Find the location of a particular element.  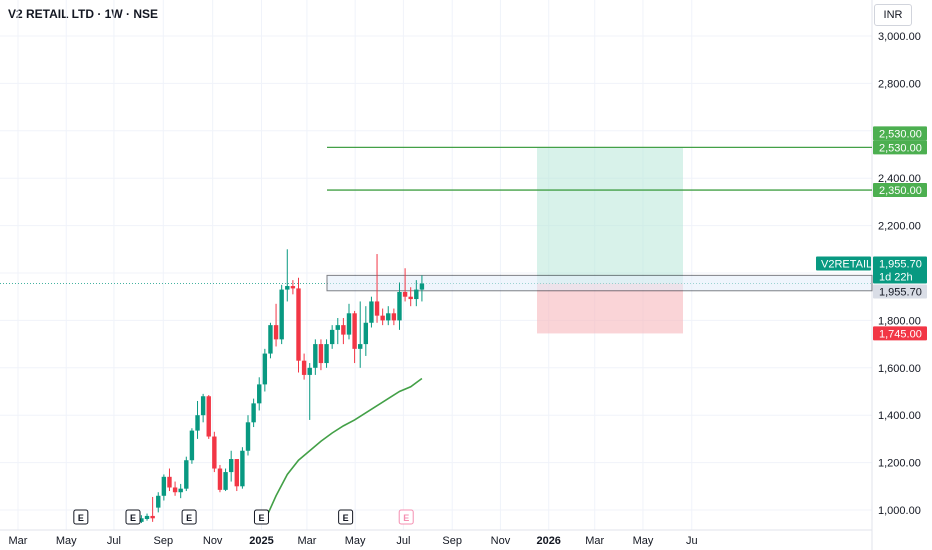

price-tick-label: 1,000.00 is located at coordinates (899, 511).